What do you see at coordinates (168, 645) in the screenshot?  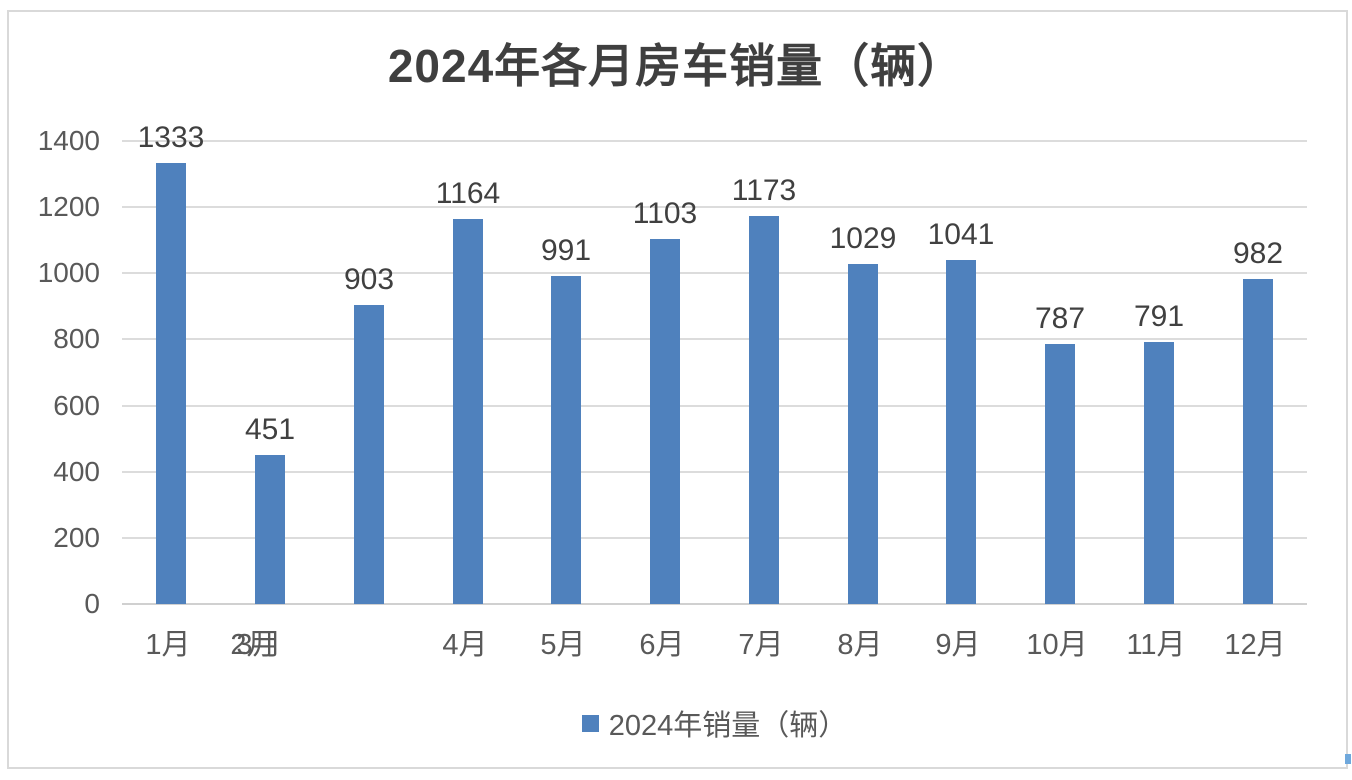 I see `x-tick-label-1月: 1月` at bounding box center [168, 645].